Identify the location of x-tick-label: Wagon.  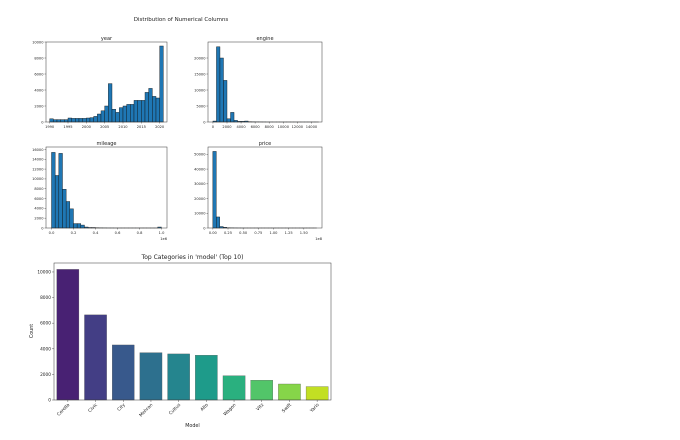
(229, 409).